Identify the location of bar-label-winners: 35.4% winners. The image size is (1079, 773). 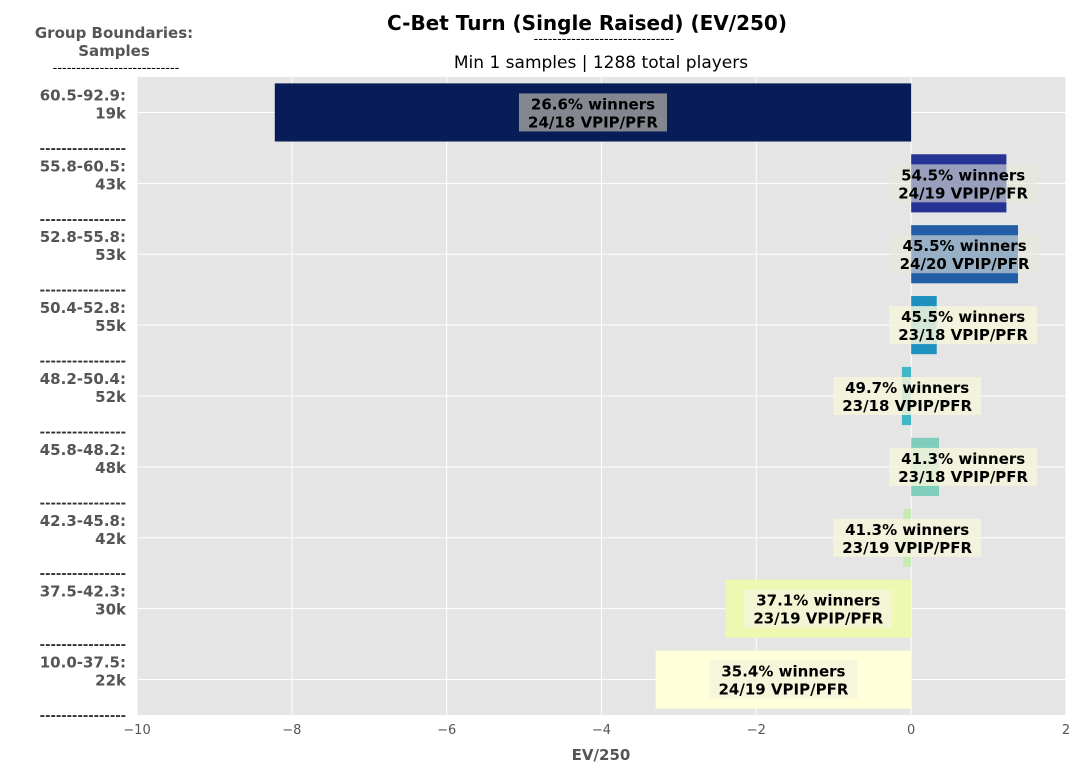
(783, 672).